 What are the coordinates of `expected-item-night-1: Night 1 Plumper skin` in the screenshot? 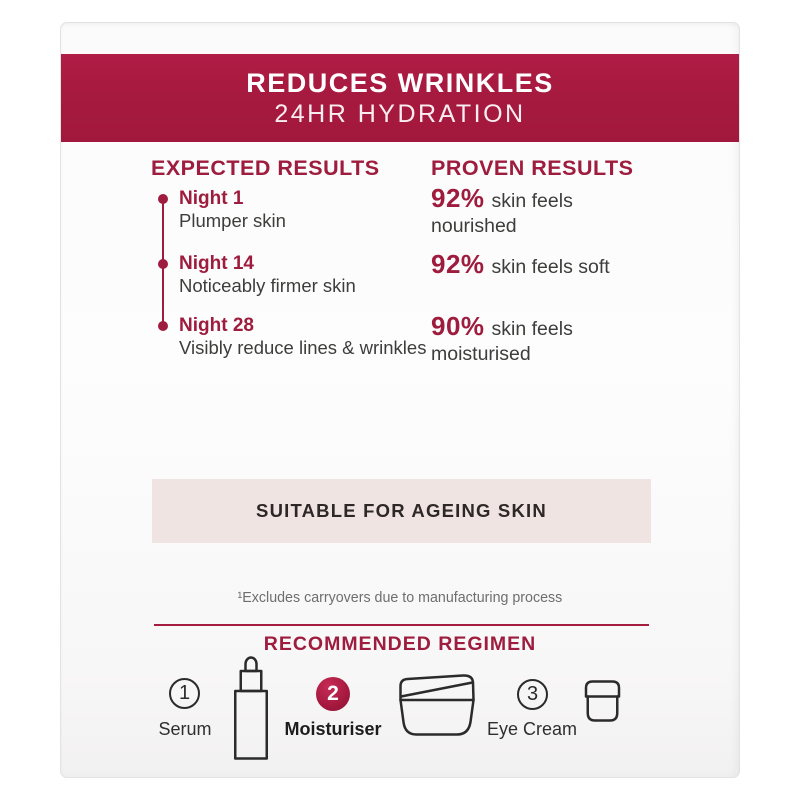 It's located at (326, 210).